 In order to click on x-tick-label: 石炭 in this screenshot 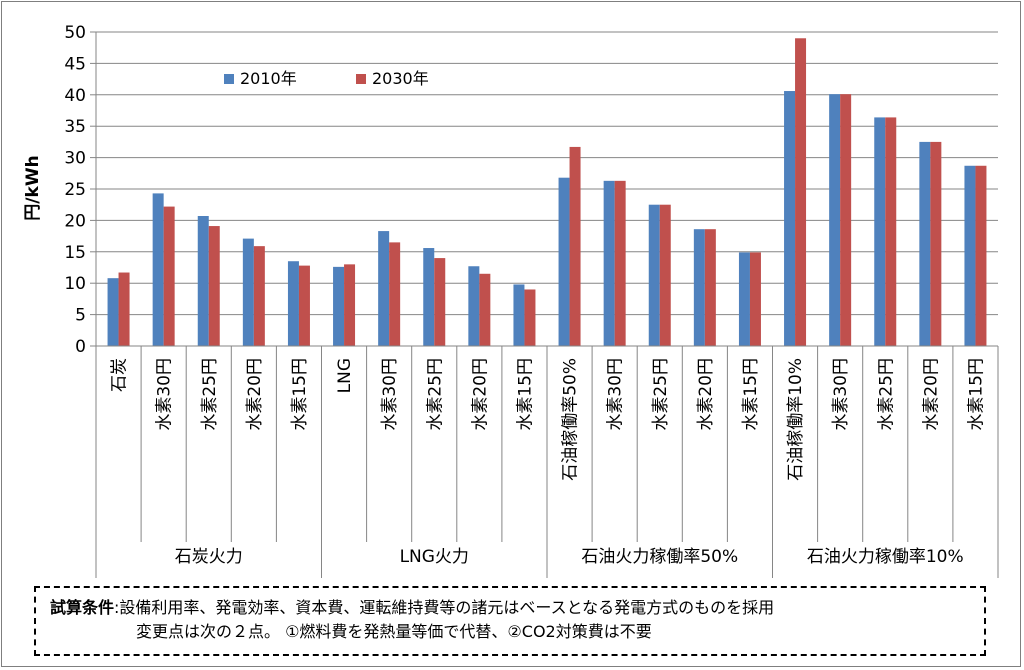, I will do `click(120, 375)`.